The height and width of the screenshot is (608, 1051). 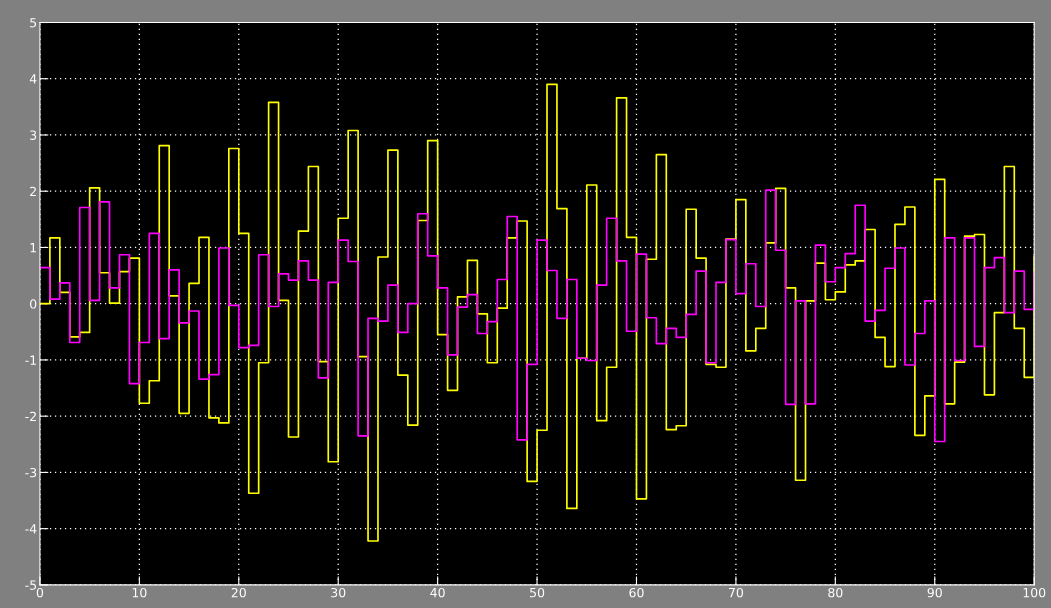 I want to click on y-tick-label: 2, so click(x=33, y=191).